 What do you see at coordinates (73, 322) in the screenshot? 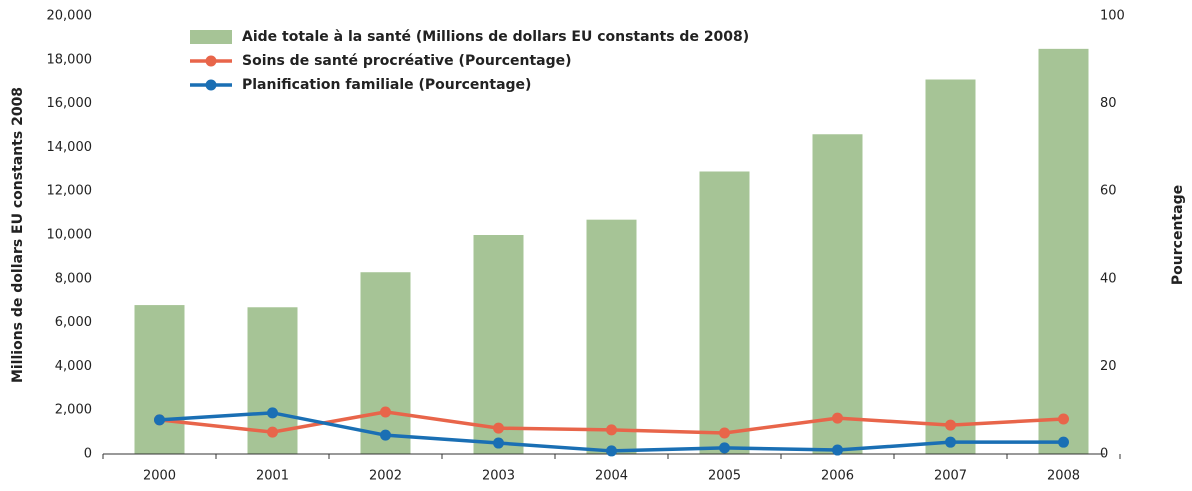
I see `y-tick-label: 6,000` at bounding box center [73, 322].